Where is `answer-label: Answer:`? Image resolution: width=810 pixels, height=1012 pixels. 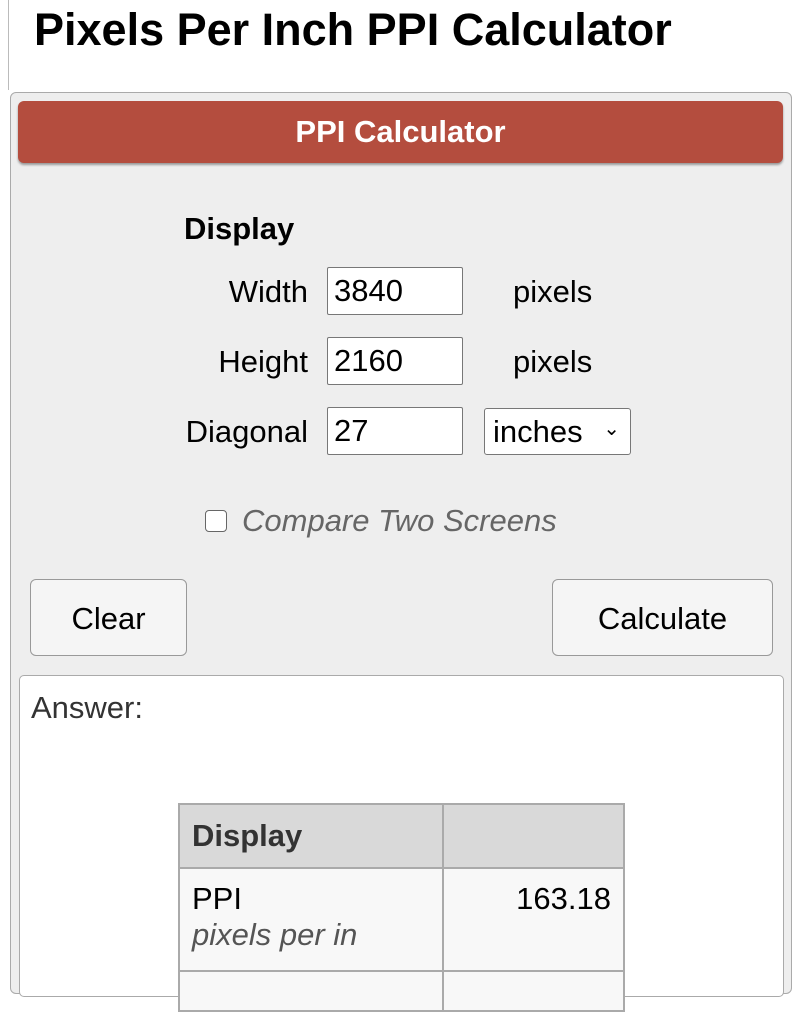 answer-label: Answer: is located at coordinates (87, 707).